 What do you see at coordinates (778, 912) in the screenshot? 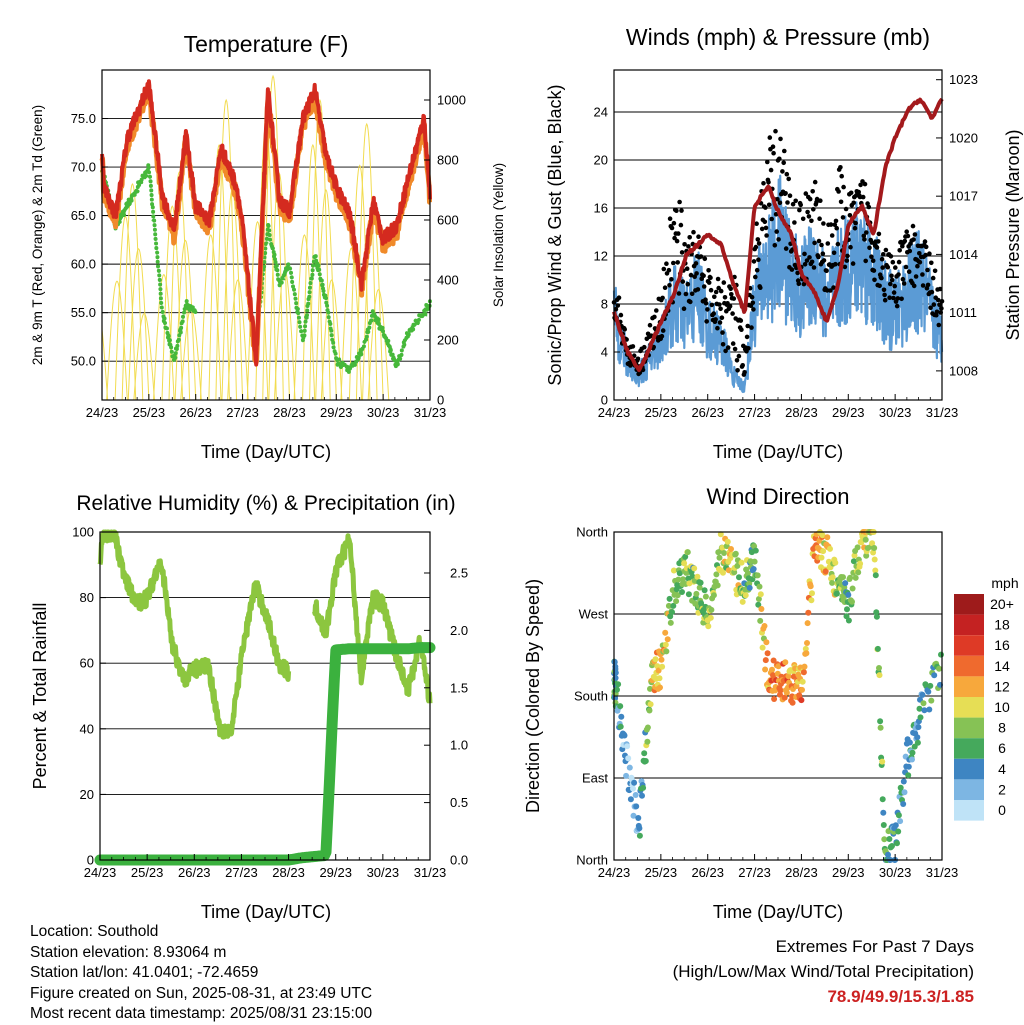
I see `direction-x-label: Time (Day/UTC)` at bounding box center [778, 912].